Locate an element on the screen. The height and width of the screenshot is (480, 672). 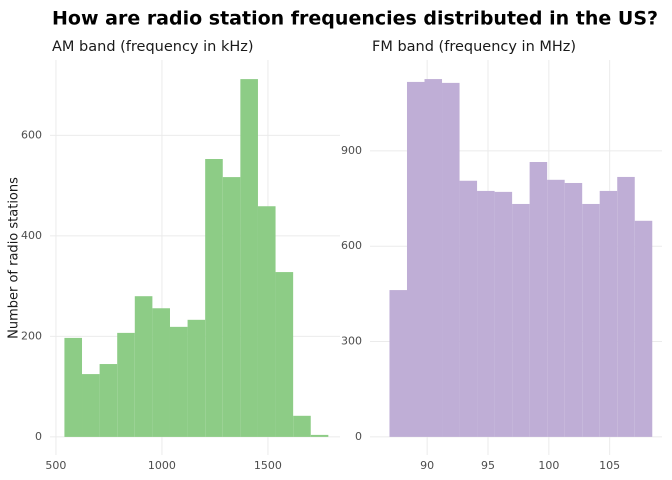
panel-subtitle: AM band (frequency in kHz) is located at coordinates (153, 47).